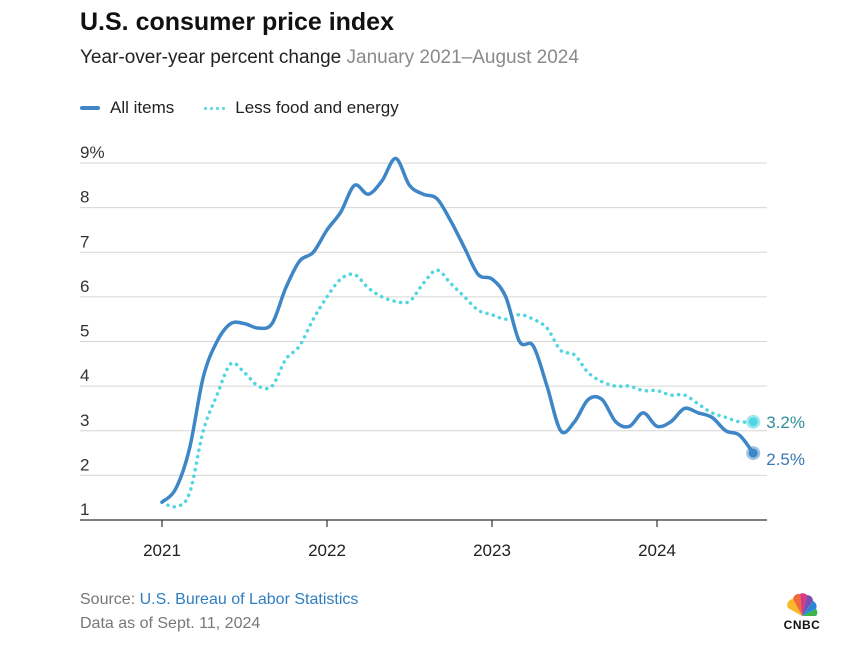  Describe the element at coordinates (802, 625) in the screenshot. I see `cnbc-wordmark: CNBC` at that location.